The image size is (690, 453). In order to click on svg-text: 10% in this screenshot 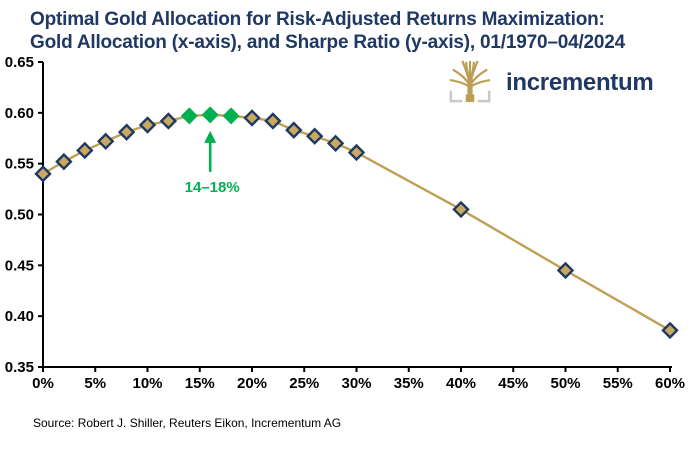, I will do `click(147, 383)`.